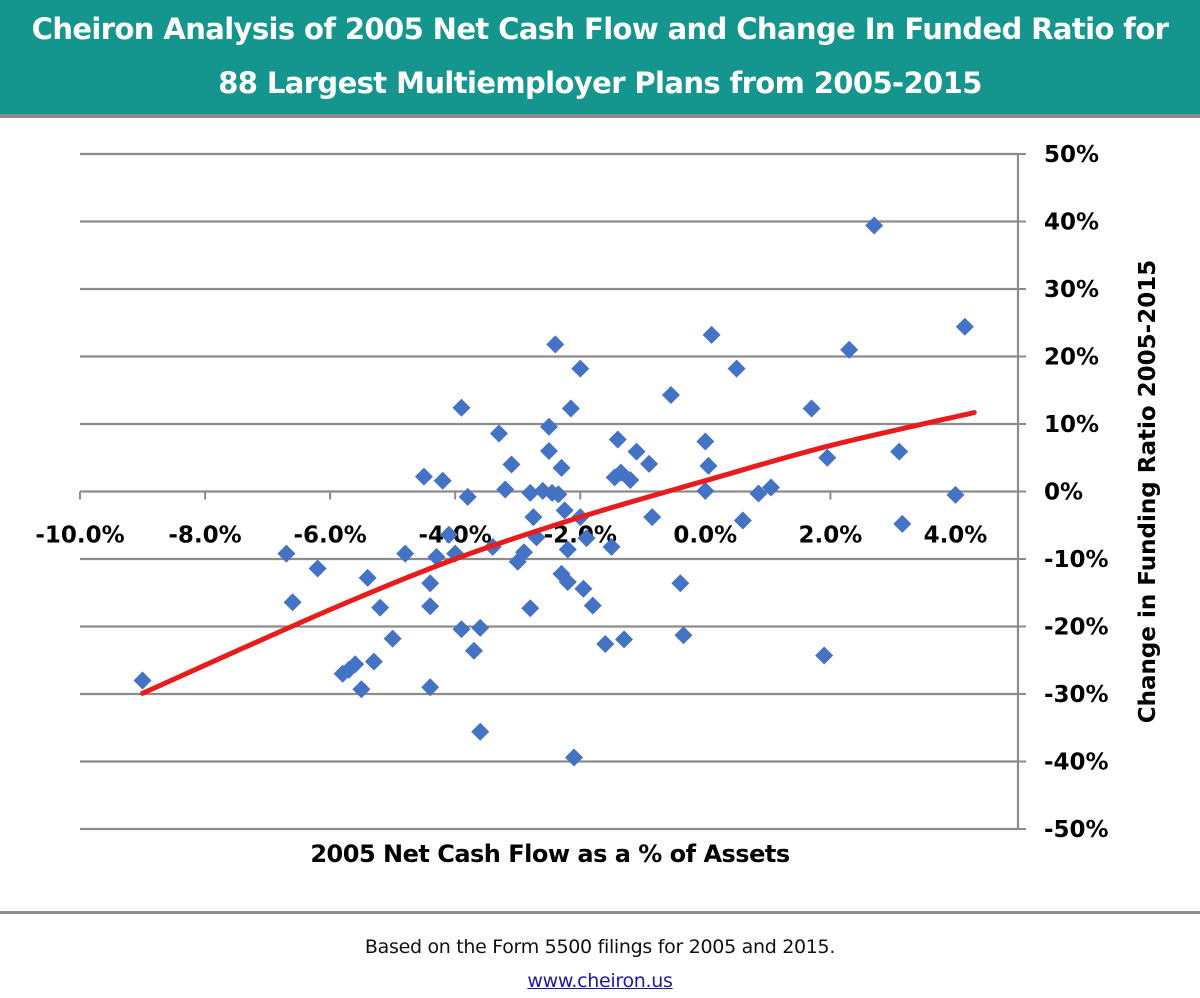  What do you see at coordinates (831, 536) in the screenshot?
I see `x-tick-label: 2.0%` at bounding box center [831, 536].